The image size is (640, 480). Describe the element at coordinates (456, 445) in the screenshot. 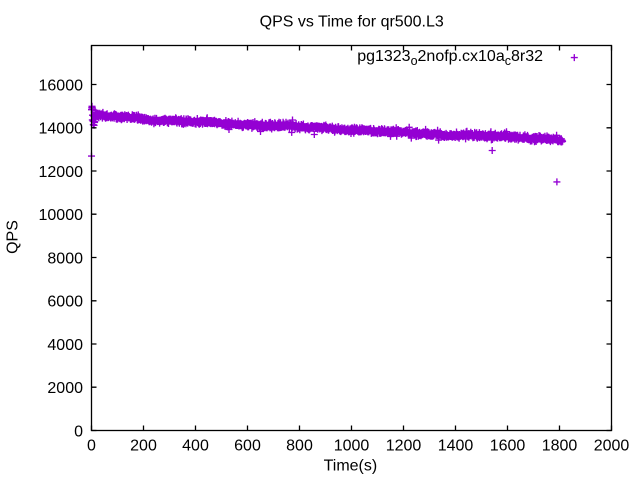

I see `svg-text: 1400` at that location.